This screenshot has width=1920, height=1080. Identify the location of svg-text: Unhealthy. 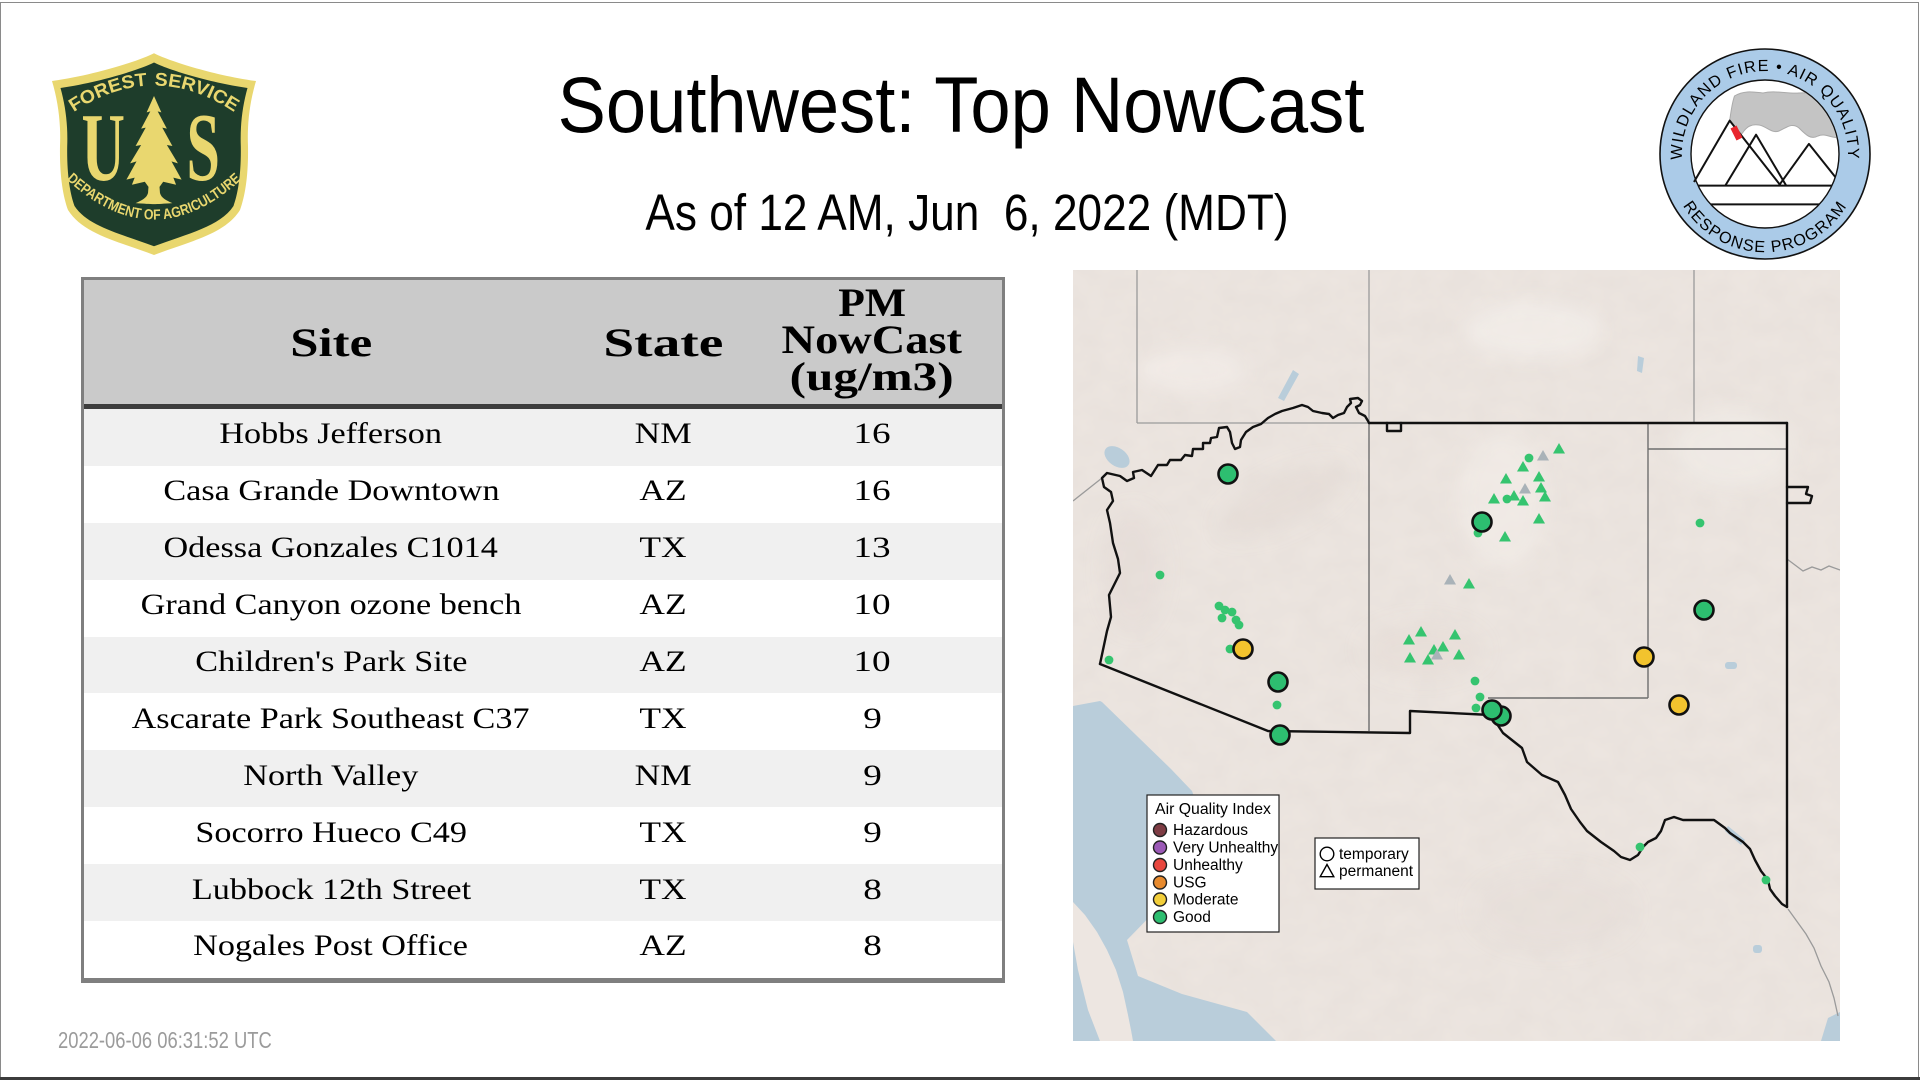
(1208, 865).